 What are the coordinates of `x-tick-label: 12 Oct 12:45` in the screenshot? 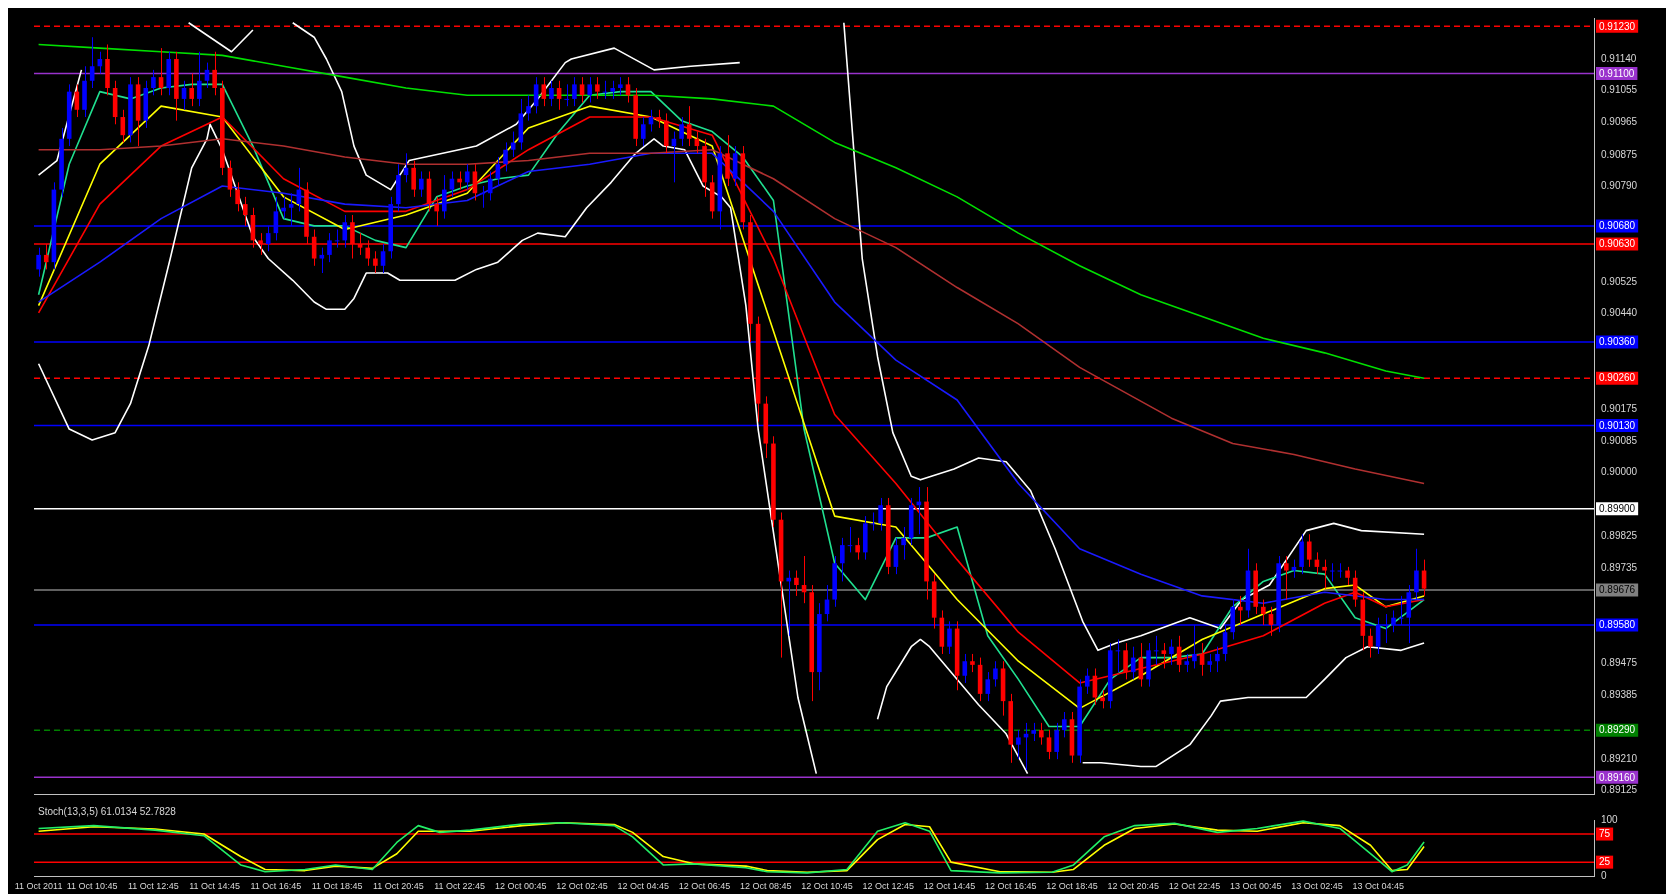 It's located at (888, 886).